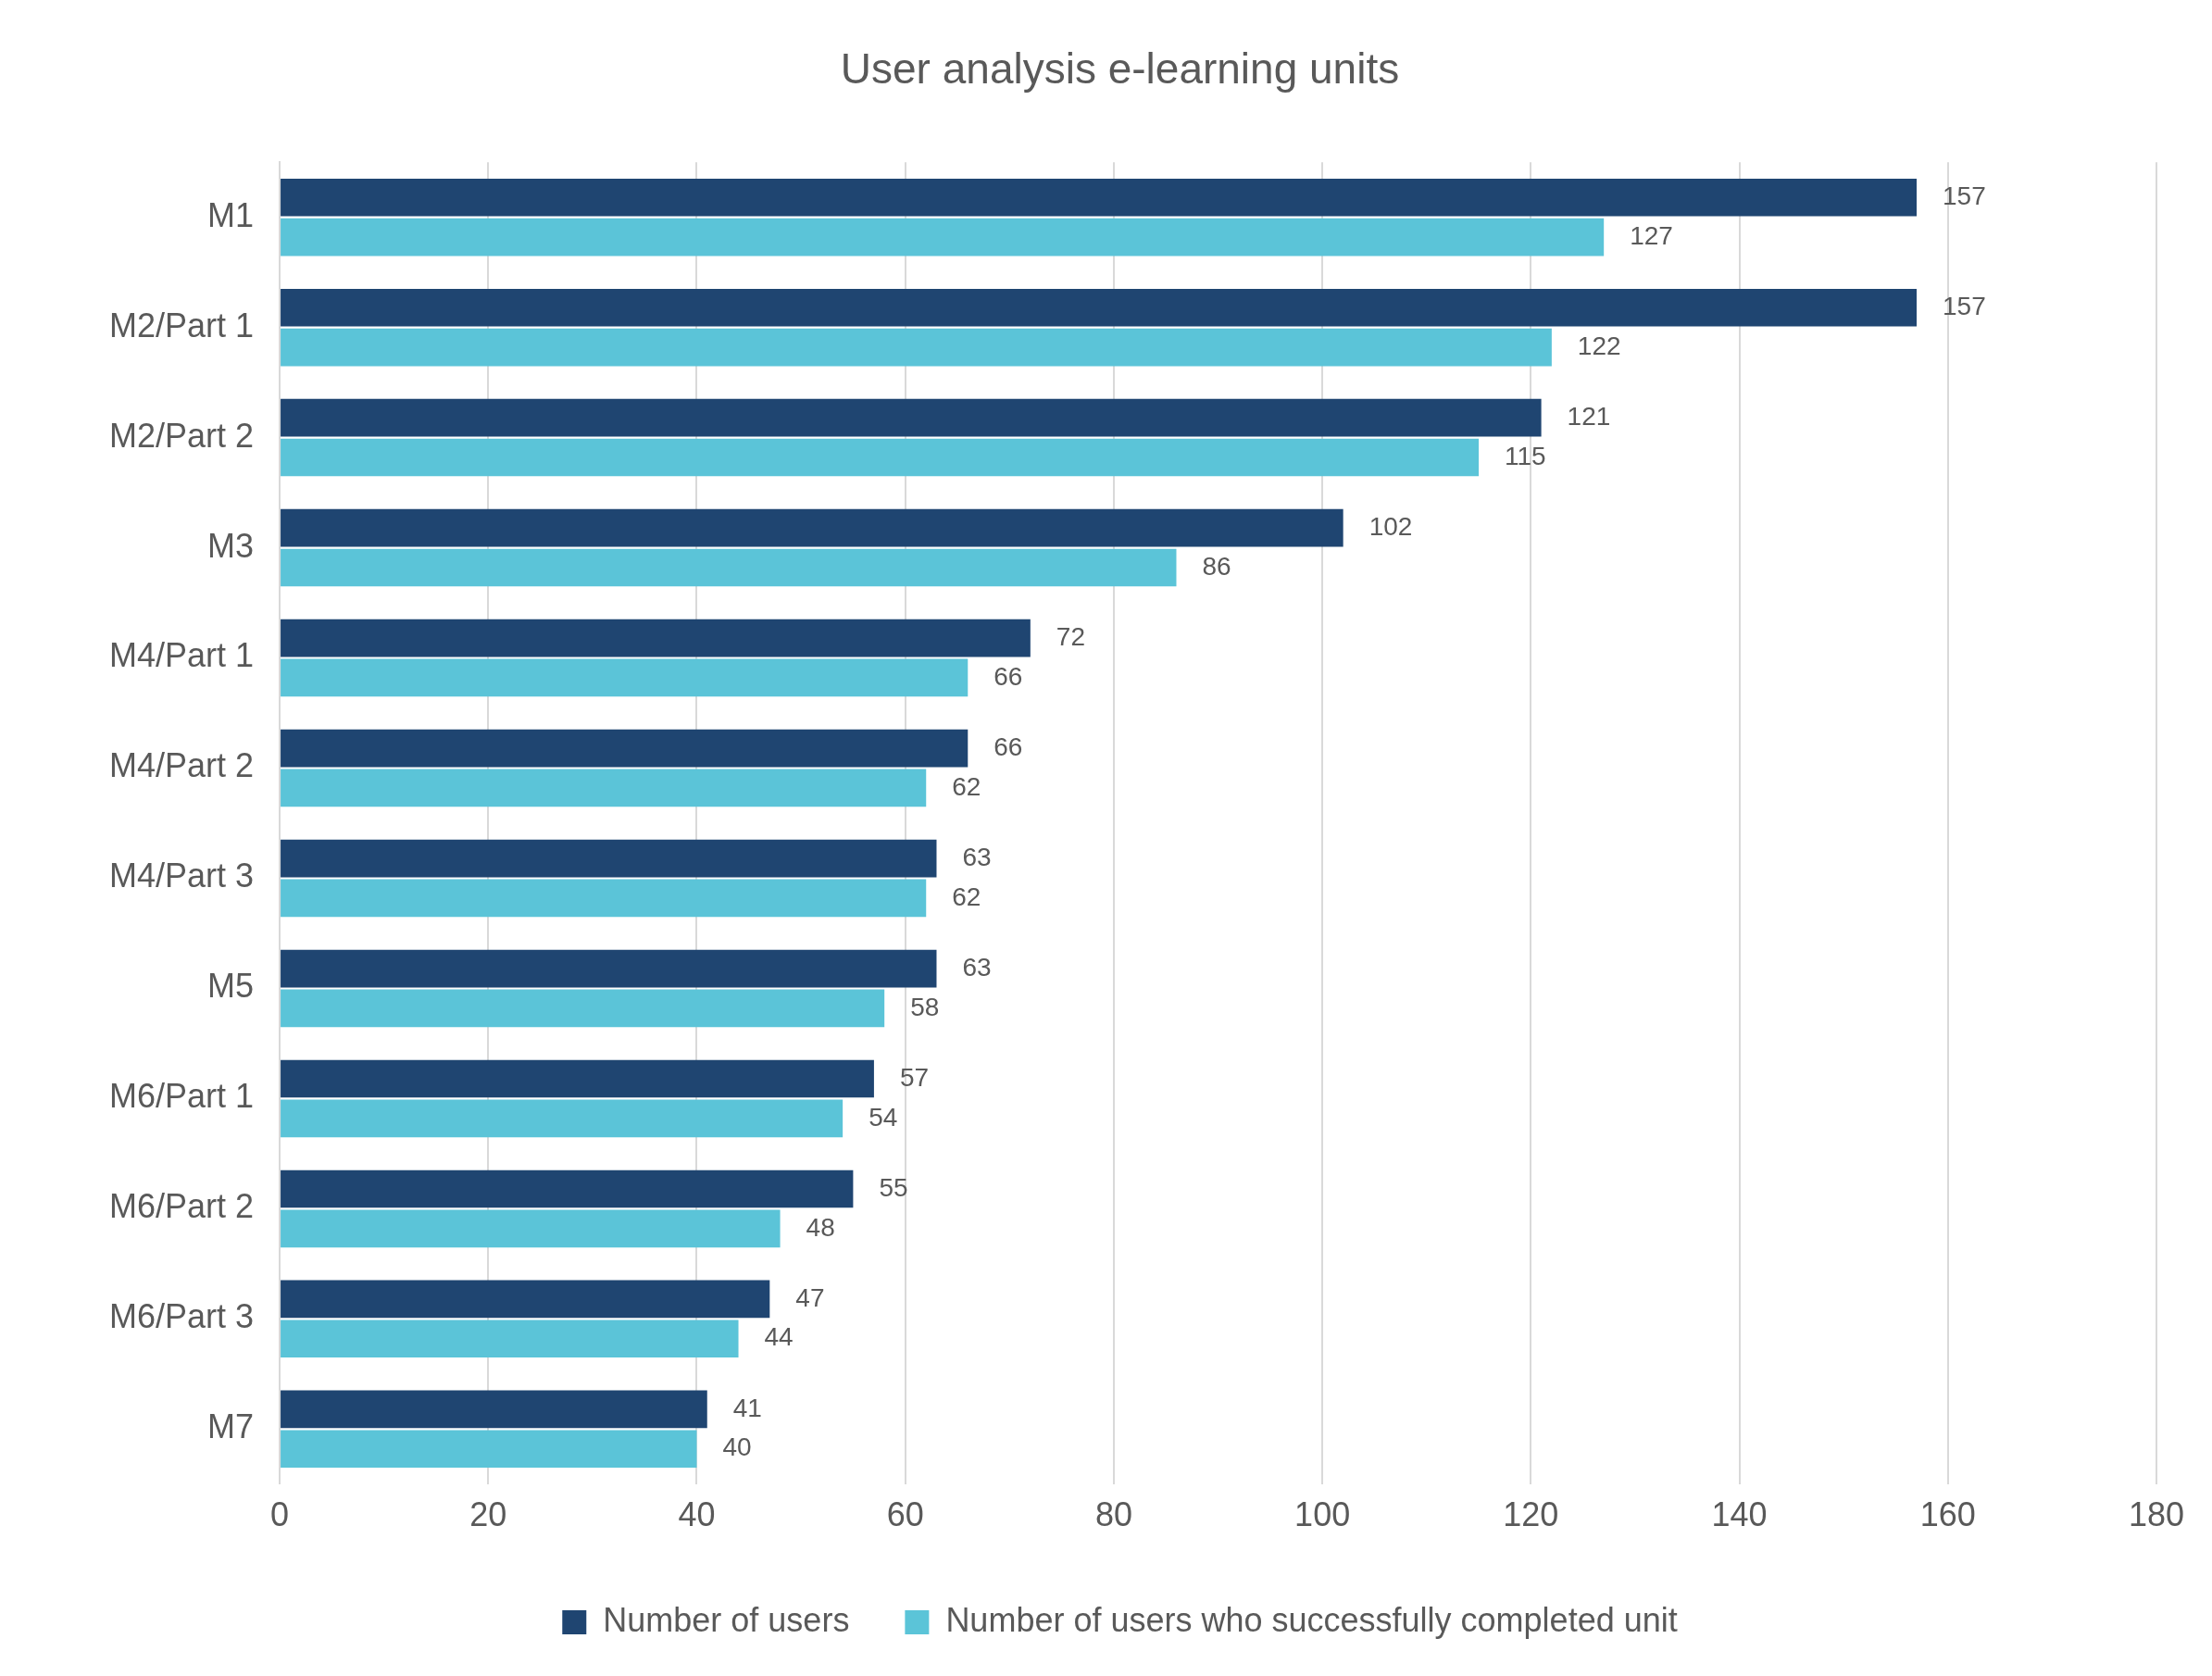  What do you see at coordinates (182, 435) in the screenshot?
I see `y-tick-label: M2/Part 2` at bounding box center [182, 435].